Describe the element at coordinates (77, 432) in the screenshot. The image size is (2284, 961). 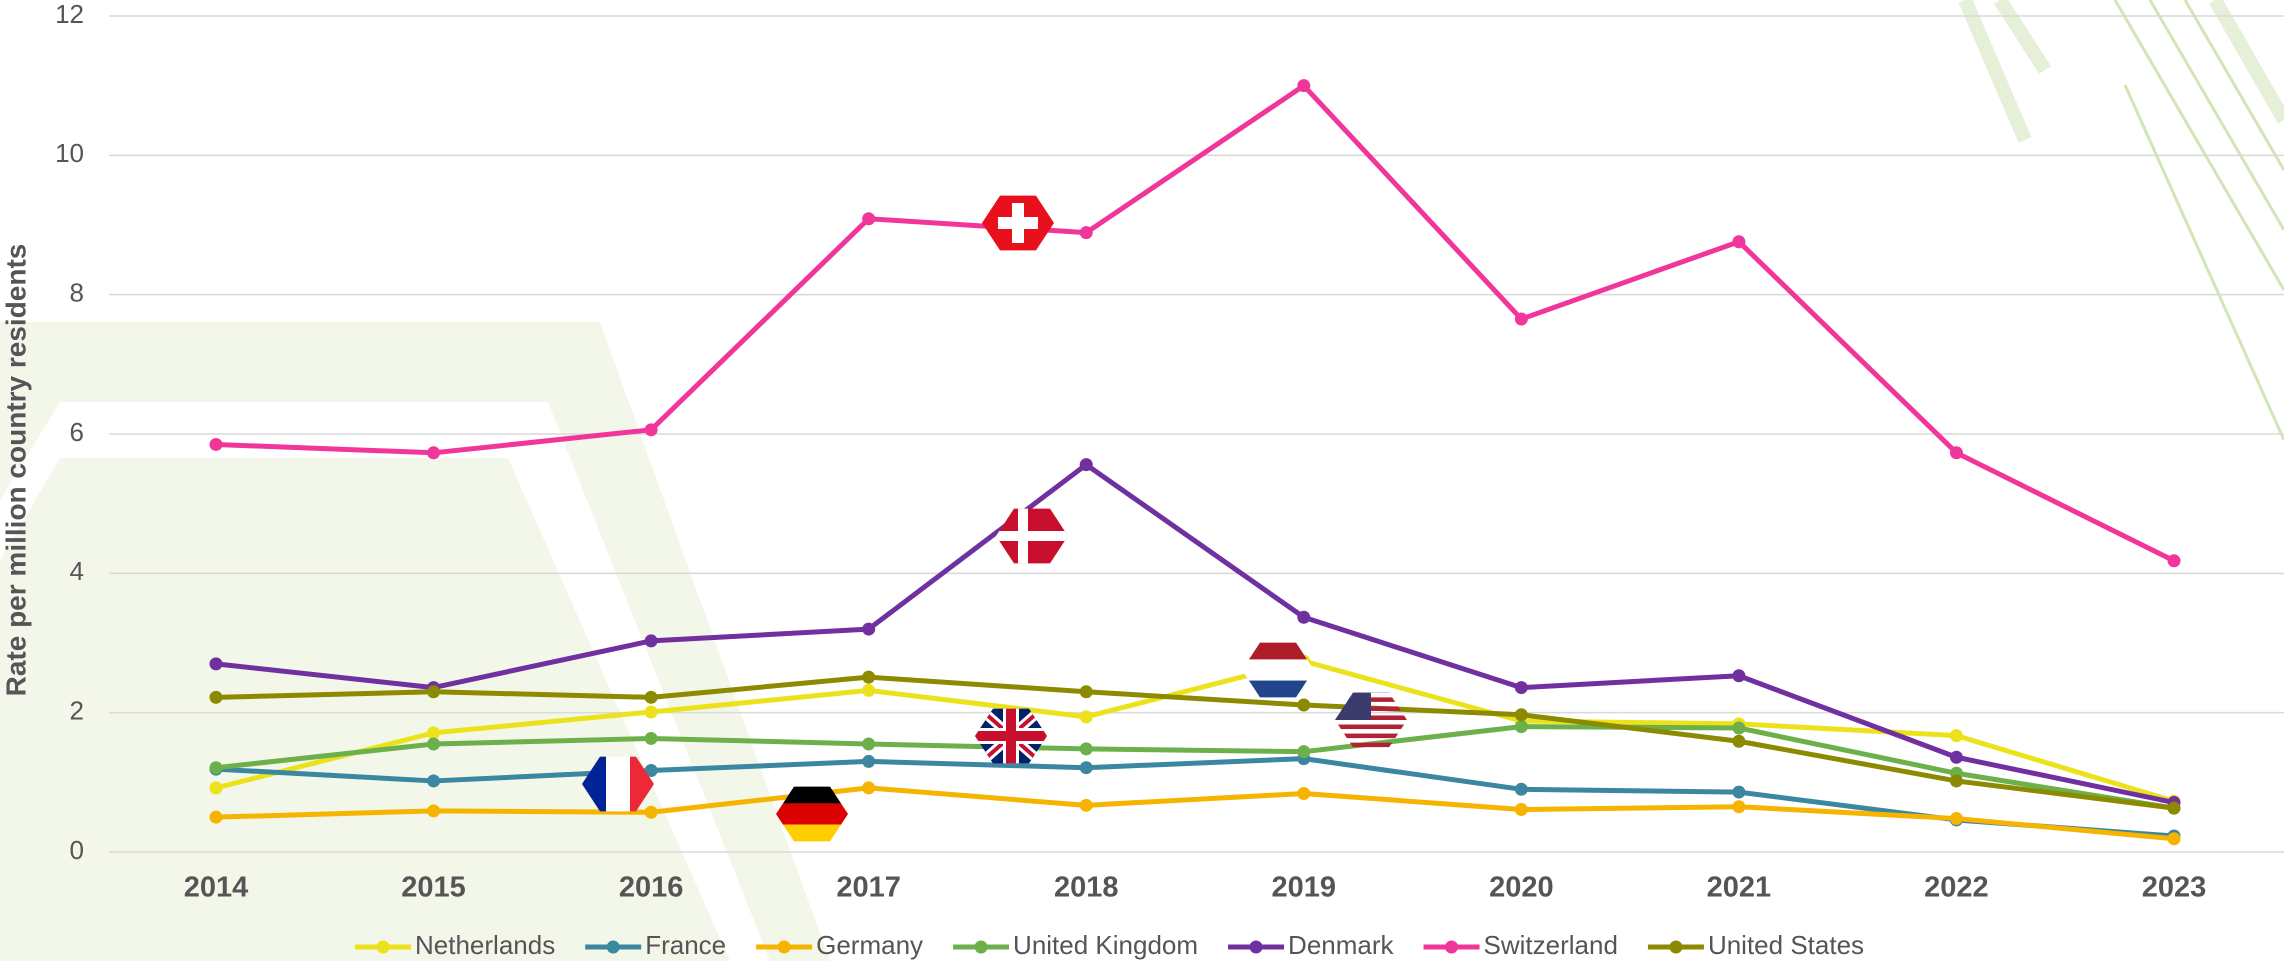
I see `y-tick-label: 6` at that location.